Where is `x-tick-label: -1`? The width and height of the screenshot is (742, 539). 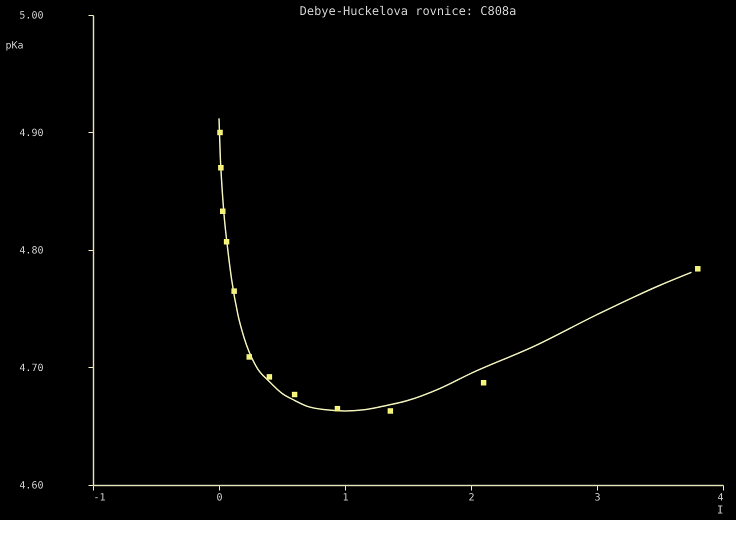
x-tick-label: -1 is located at coordinates (100, 498).